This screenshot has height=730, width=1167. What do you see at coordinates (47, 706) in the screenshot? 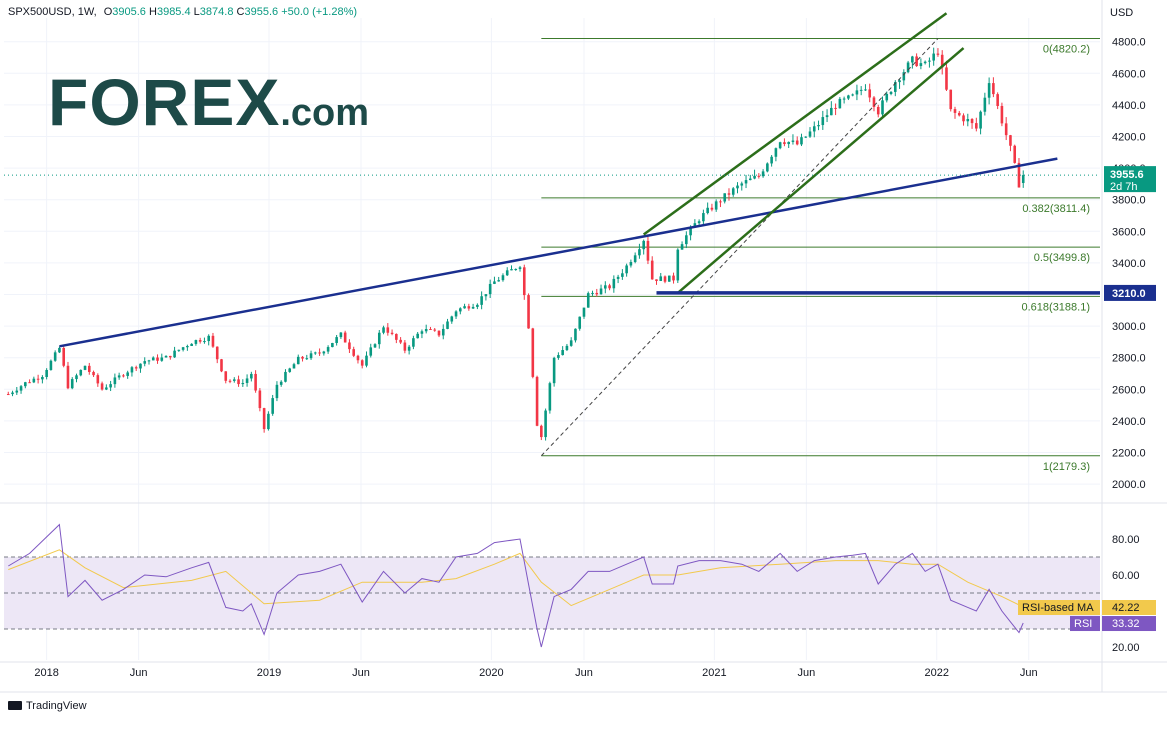
I see `tradingview-footer: TradingView` at bounding box center [47, 706].